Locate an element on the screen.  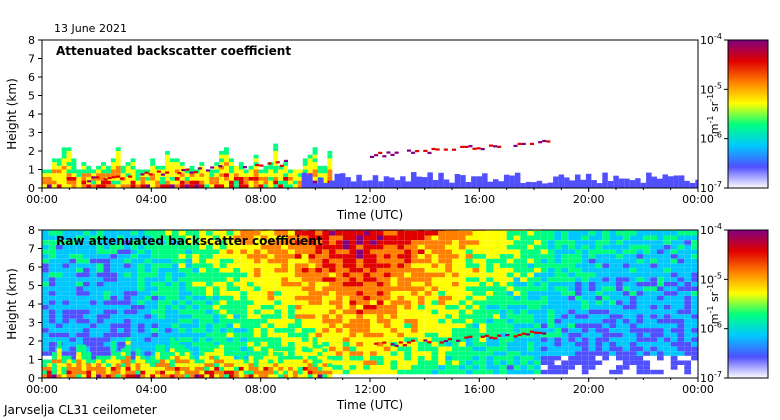
y-tick-label: 8 is located at coordinates (31, 230).